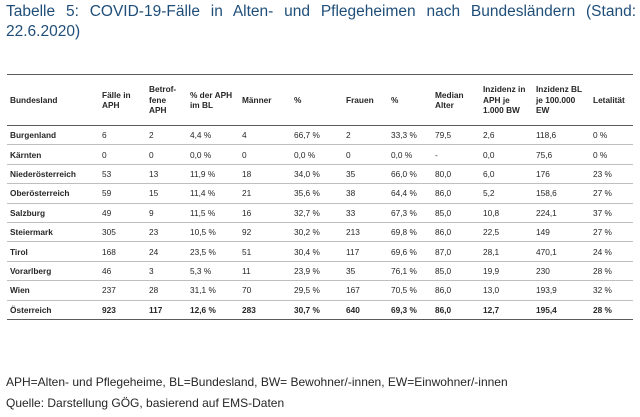 The width and height of the screenshot is (640, 417). I want to click on table-cell: 66,0 %, so click(410, 174).